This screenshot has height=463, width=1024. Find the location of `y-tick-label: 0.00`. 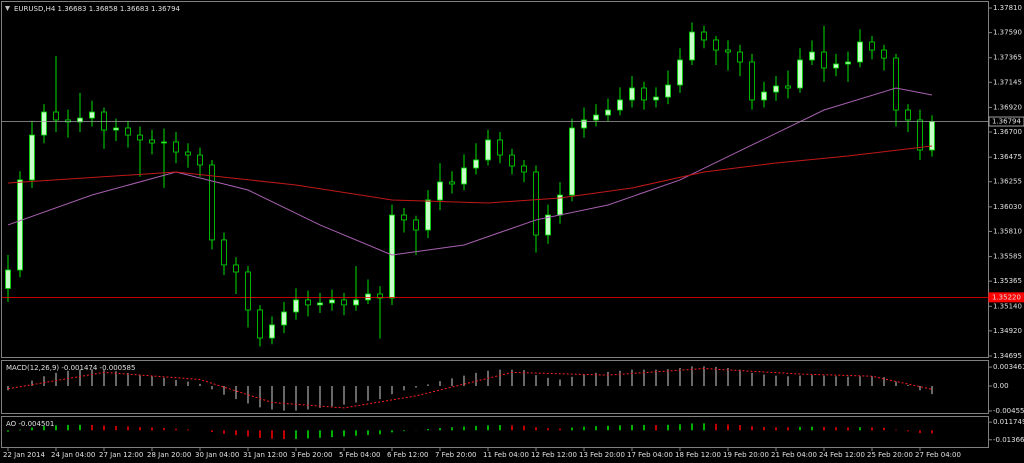

y-tick-label: 0.00 is located at coordinates (1001, 386).